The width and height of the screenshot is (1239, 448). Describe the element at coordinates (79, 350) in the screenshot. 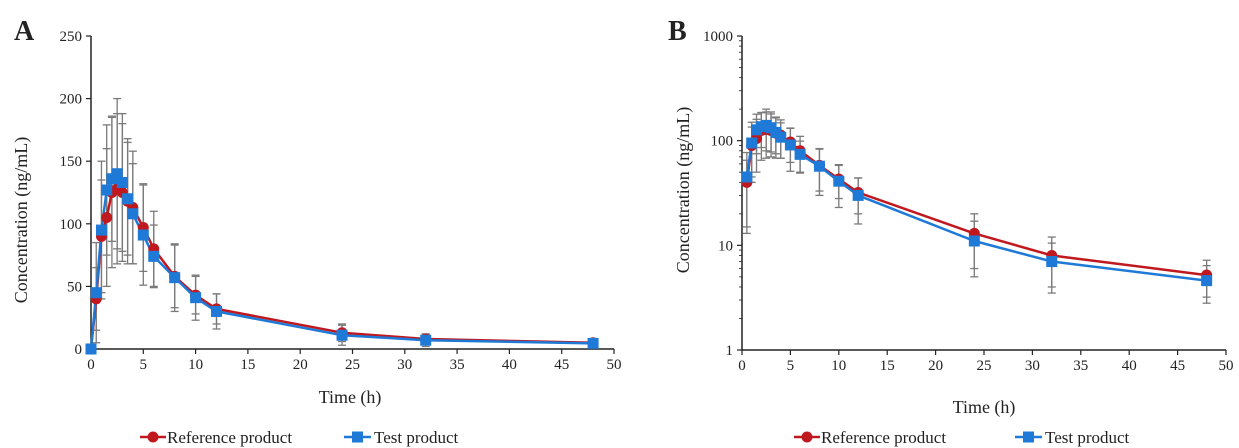

I see `y-tick-label: 0` at that location.